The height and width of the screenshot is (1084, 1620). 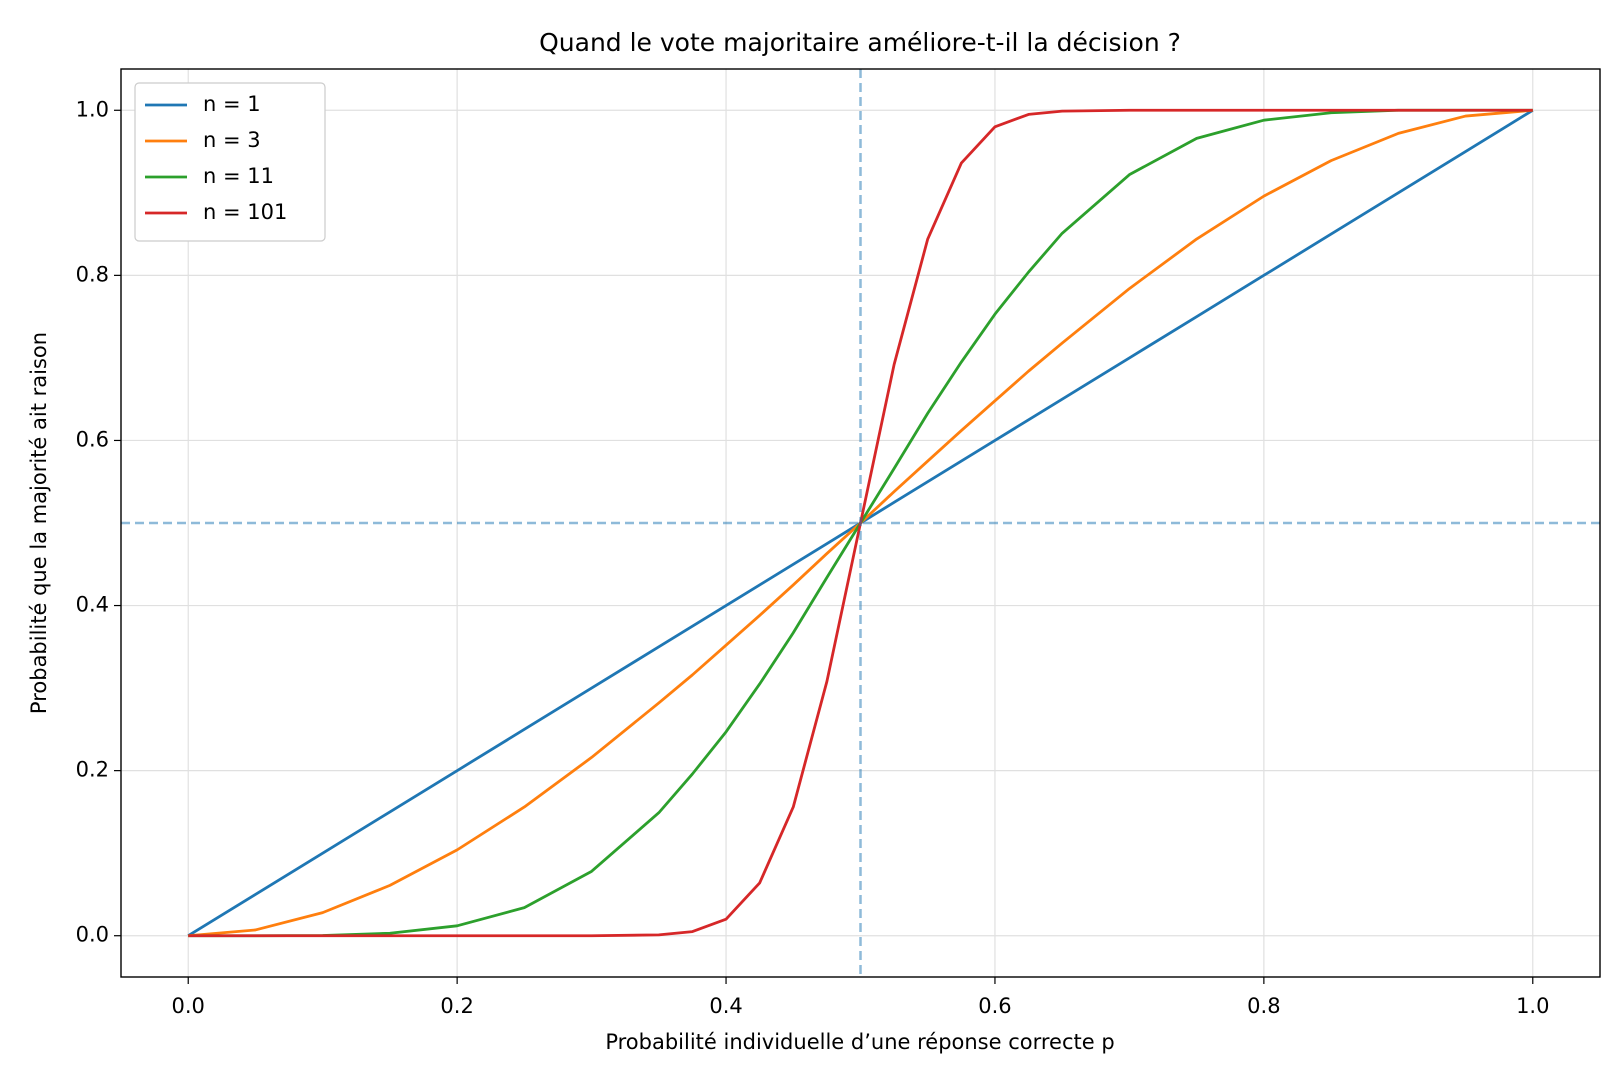 What do you see at coordinates (39, 523) in the screenshot?
I see `y-axis-label: Probabilité que la majorité ait raison` at bounding box center [39, 523].